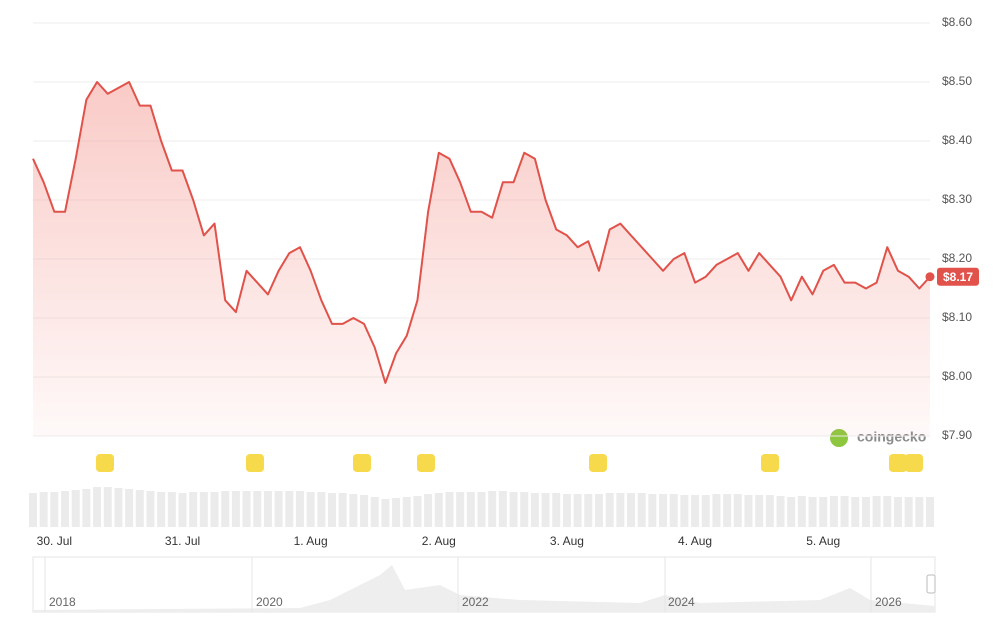 The width and height of the screenshot is (996, 626). I want to click on event-markers, so click(509, 463).